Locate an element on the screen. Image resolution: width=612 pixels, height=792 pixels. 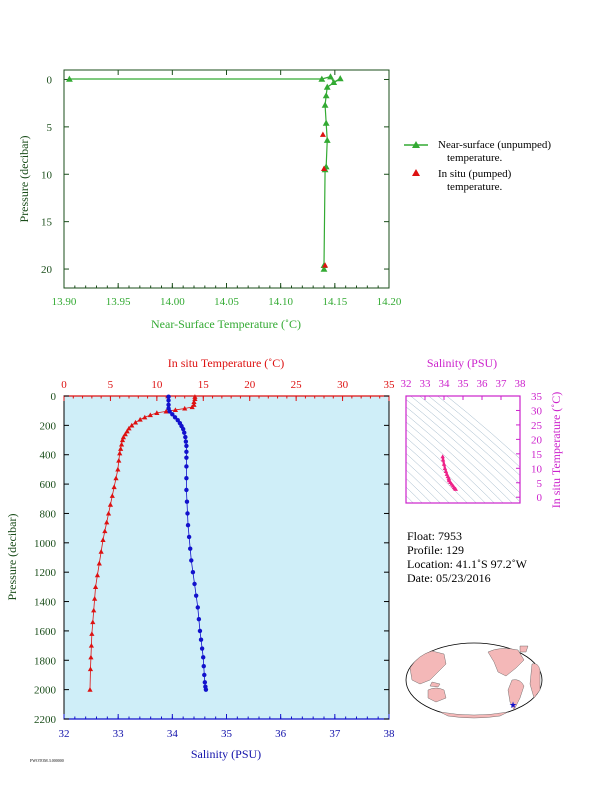
top-plot-frame is located at coordinates (226, 179).